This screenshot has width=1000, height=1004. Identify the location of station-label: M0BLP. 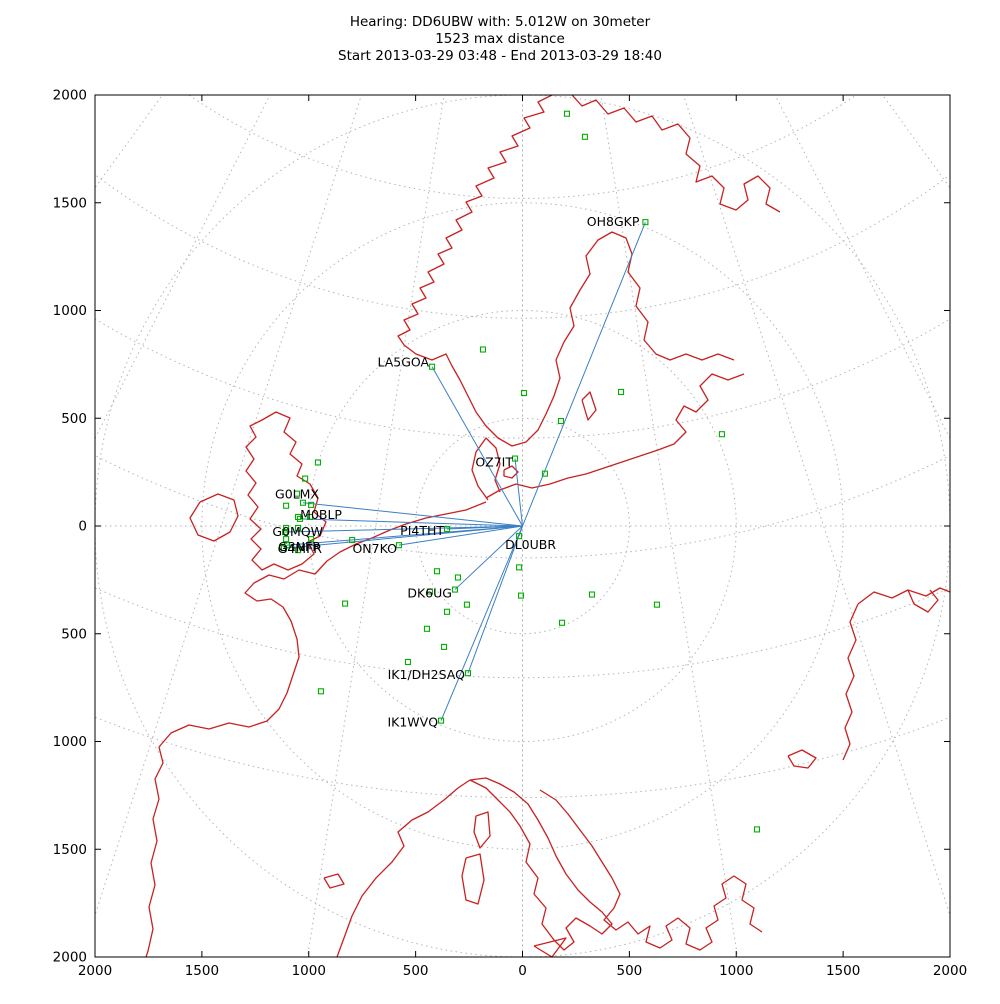
(321, 514).